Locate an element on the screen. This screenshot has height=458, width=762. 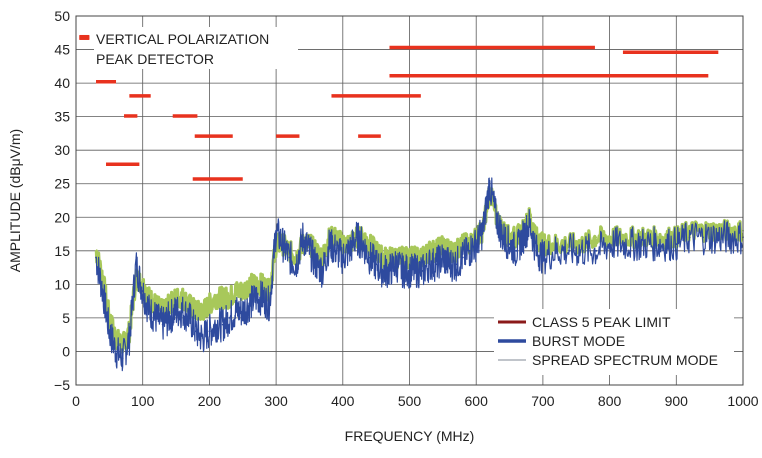
legend-label-class5-peak-limit: CLASS 5 PEAK LIMIT is located at coordinates (601, 322).